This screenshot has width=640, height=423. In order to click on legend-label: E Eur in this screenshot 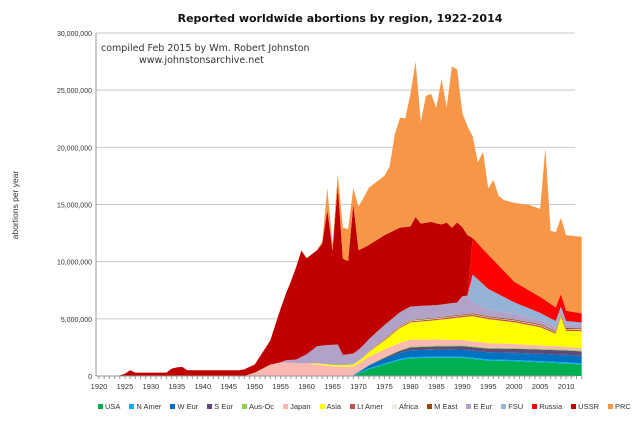, I will do `click(483, 406)`.